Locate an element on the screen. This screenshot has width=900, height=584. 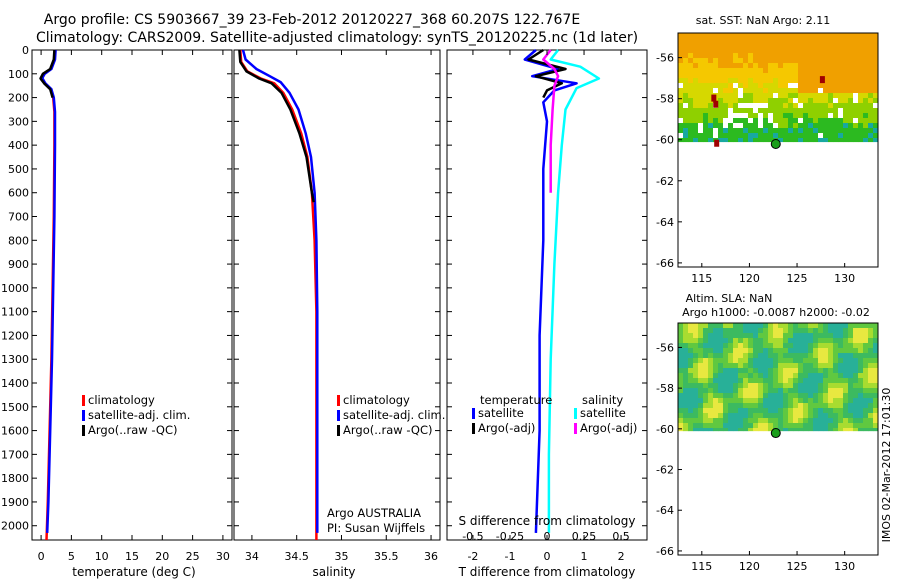
s-tick-label: 0.25 is located at coordinates (584, 536).